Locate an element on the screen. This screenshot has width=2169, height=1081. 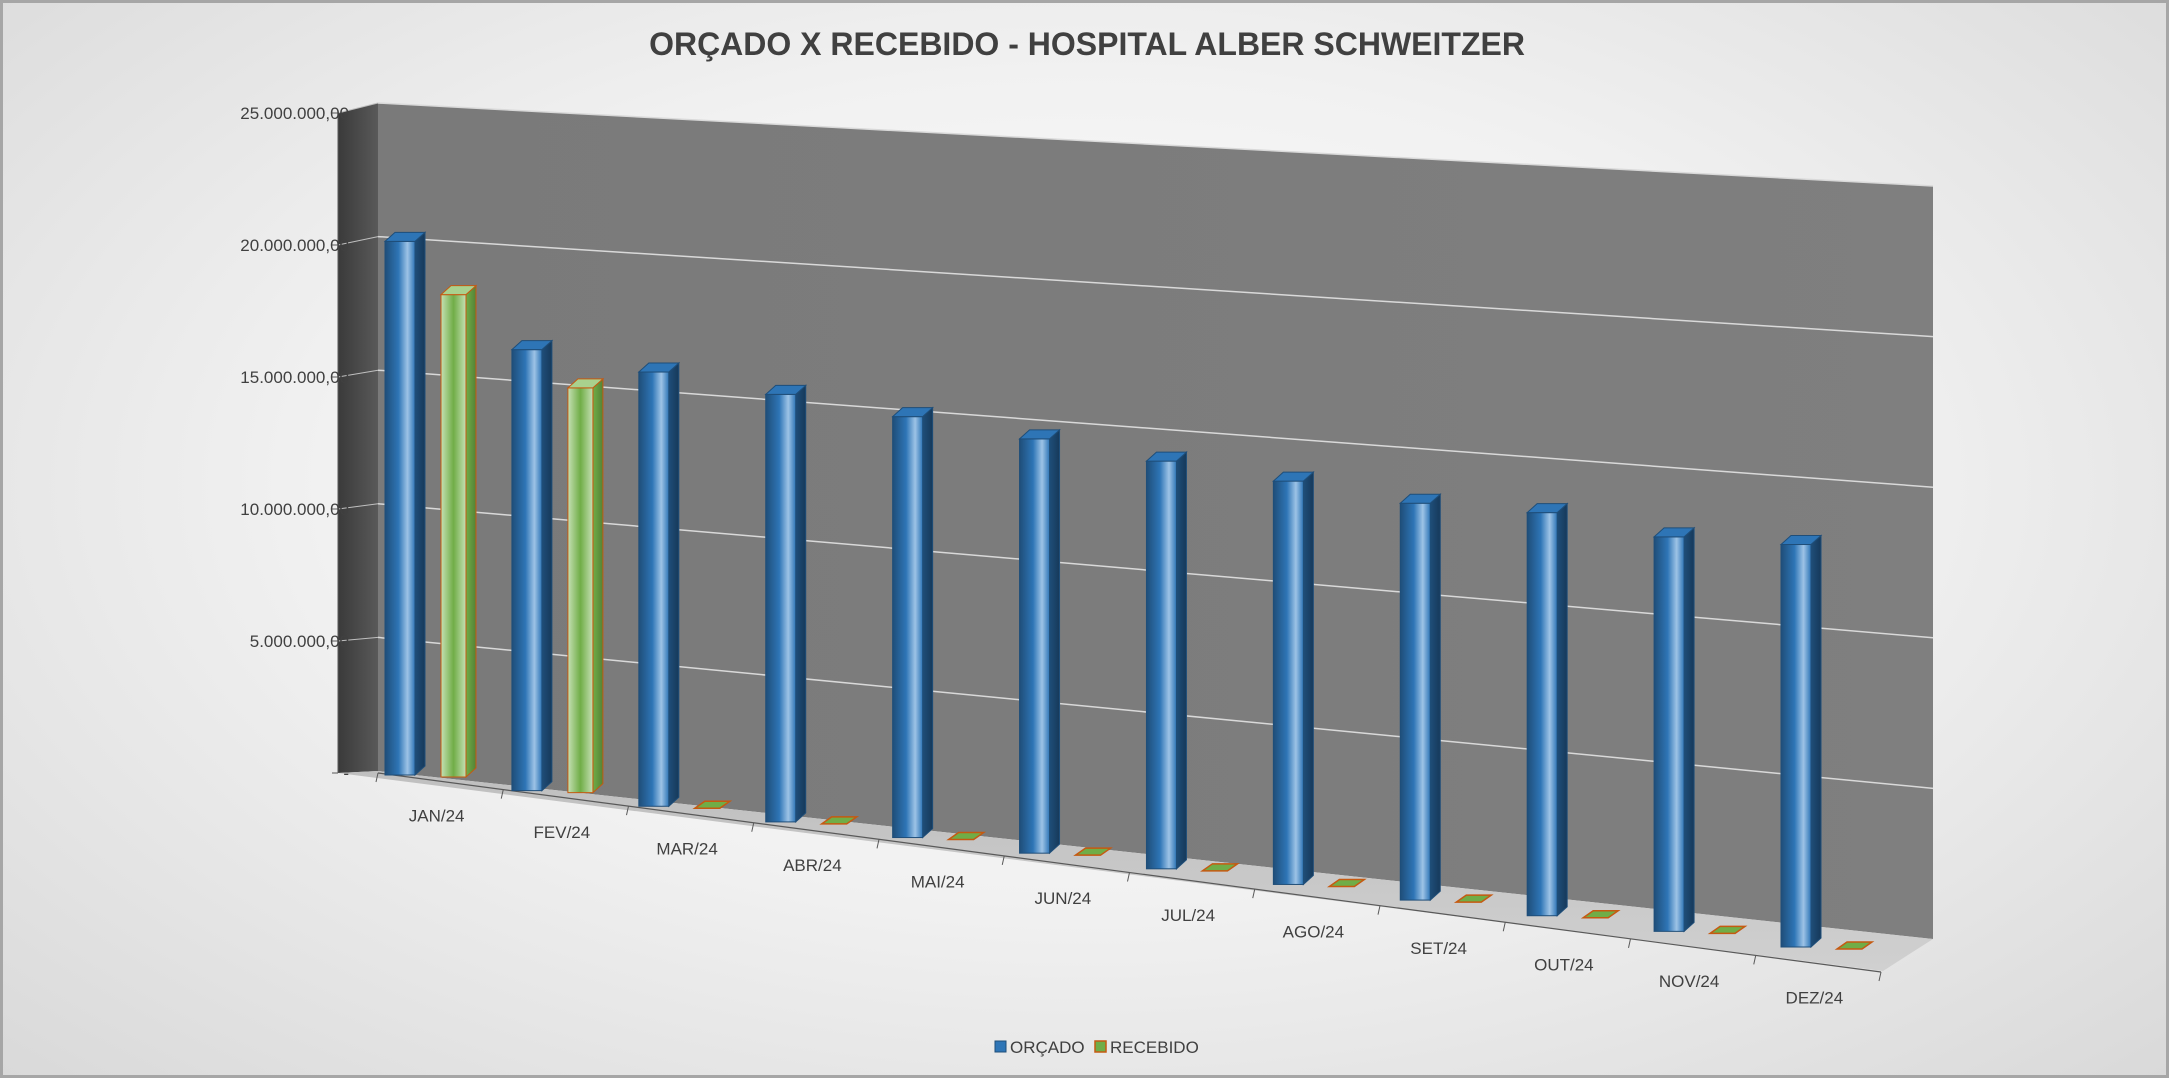
x-tick-label: ABR/24 is located at coordinates (812, 865).